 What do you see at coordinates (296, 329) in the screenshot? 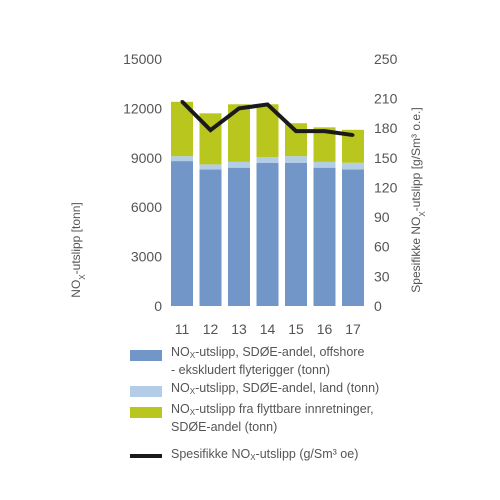
I see `x-tick-label: 15` at bounding box center [296, 329].